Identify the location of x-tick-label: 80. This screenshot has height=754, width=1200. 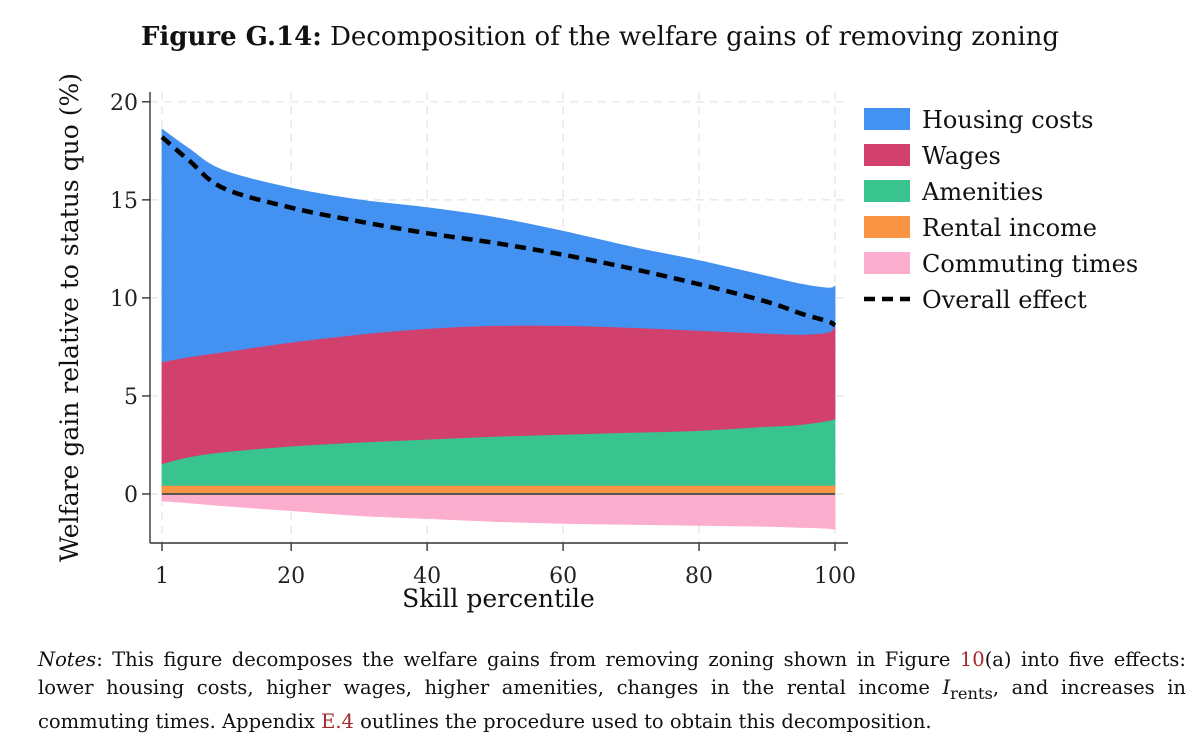
(699, 576).